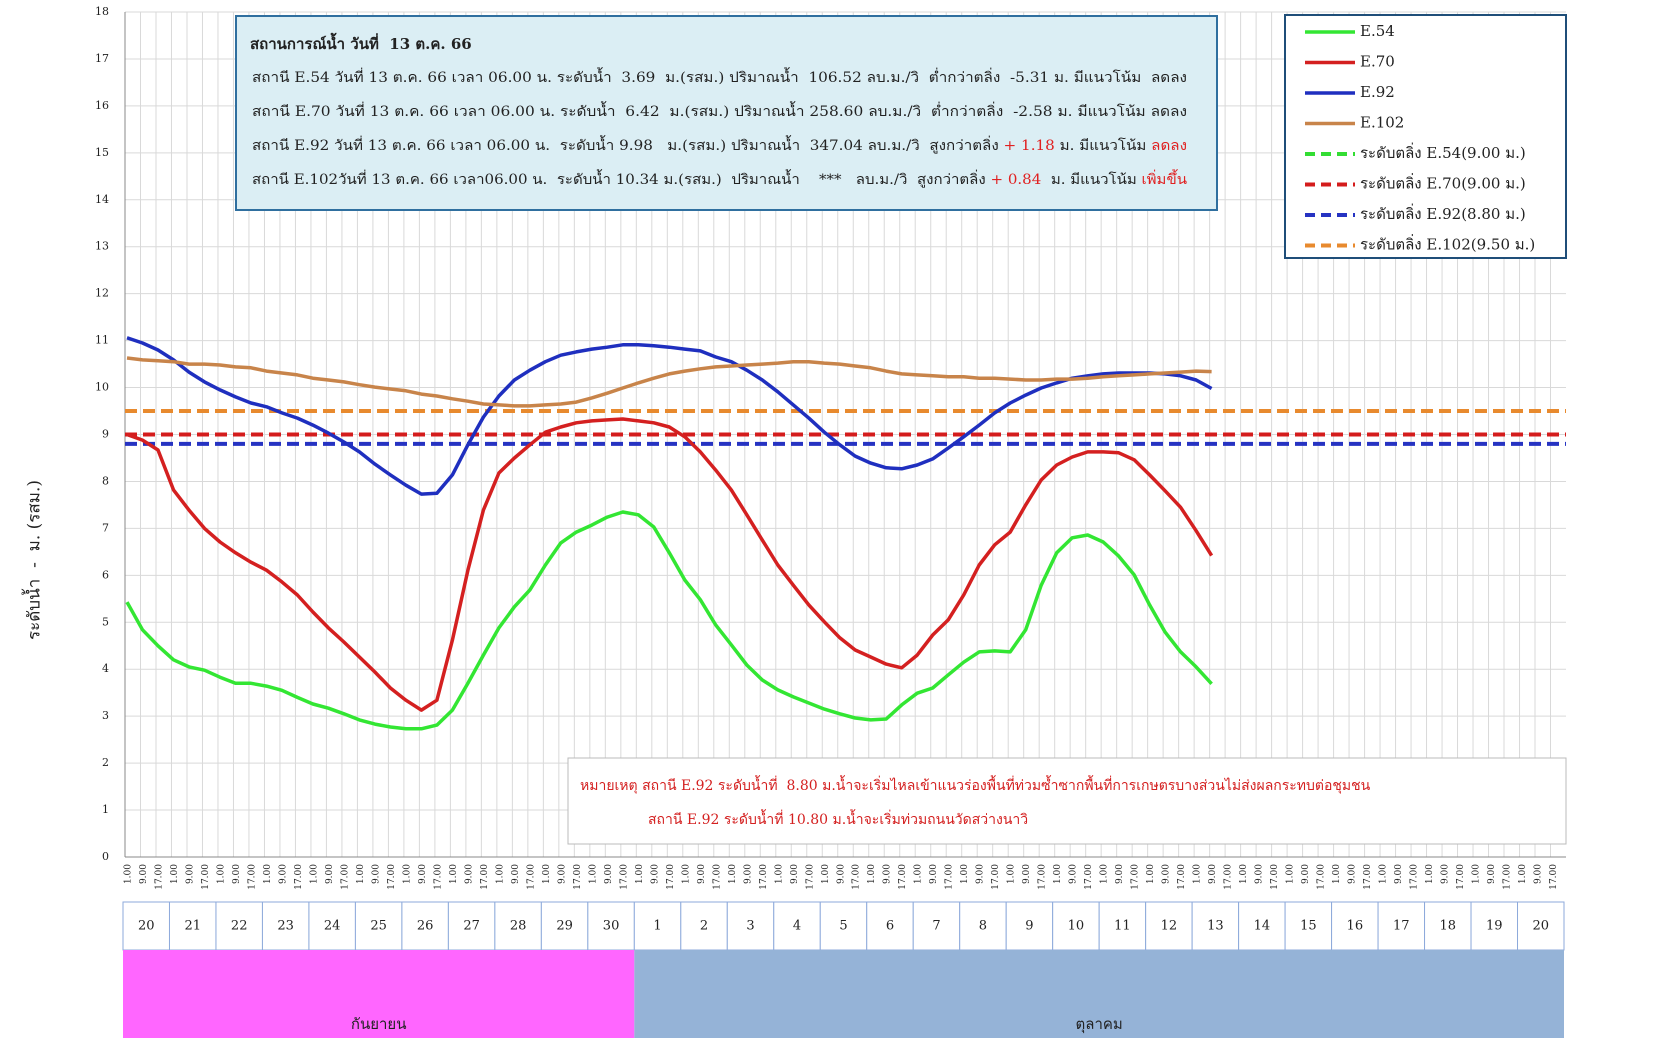  What do you see at coordinates (1169, 146) in the screenshot?
I see `info-text: ลดลง` at bounding box center [1169, 146].